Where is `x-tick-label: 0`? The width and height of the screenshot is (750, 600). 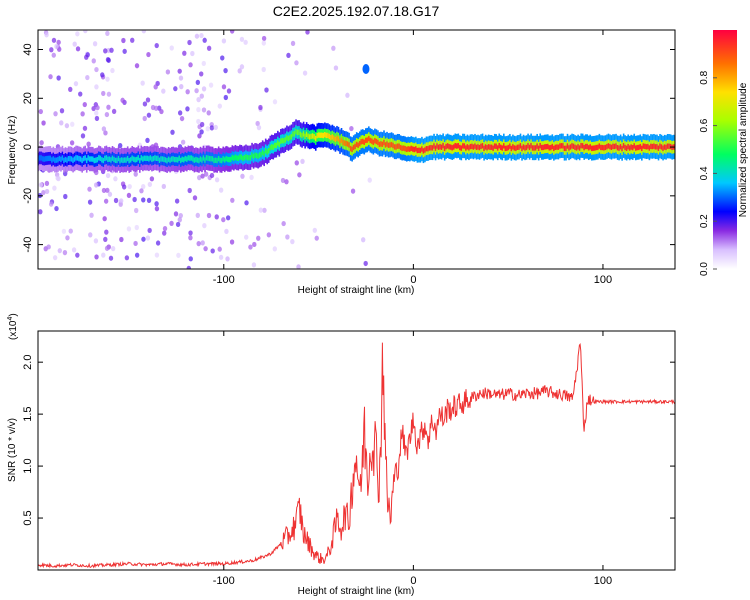
x-tick-label: 0 is located at coordinates (413, 280).